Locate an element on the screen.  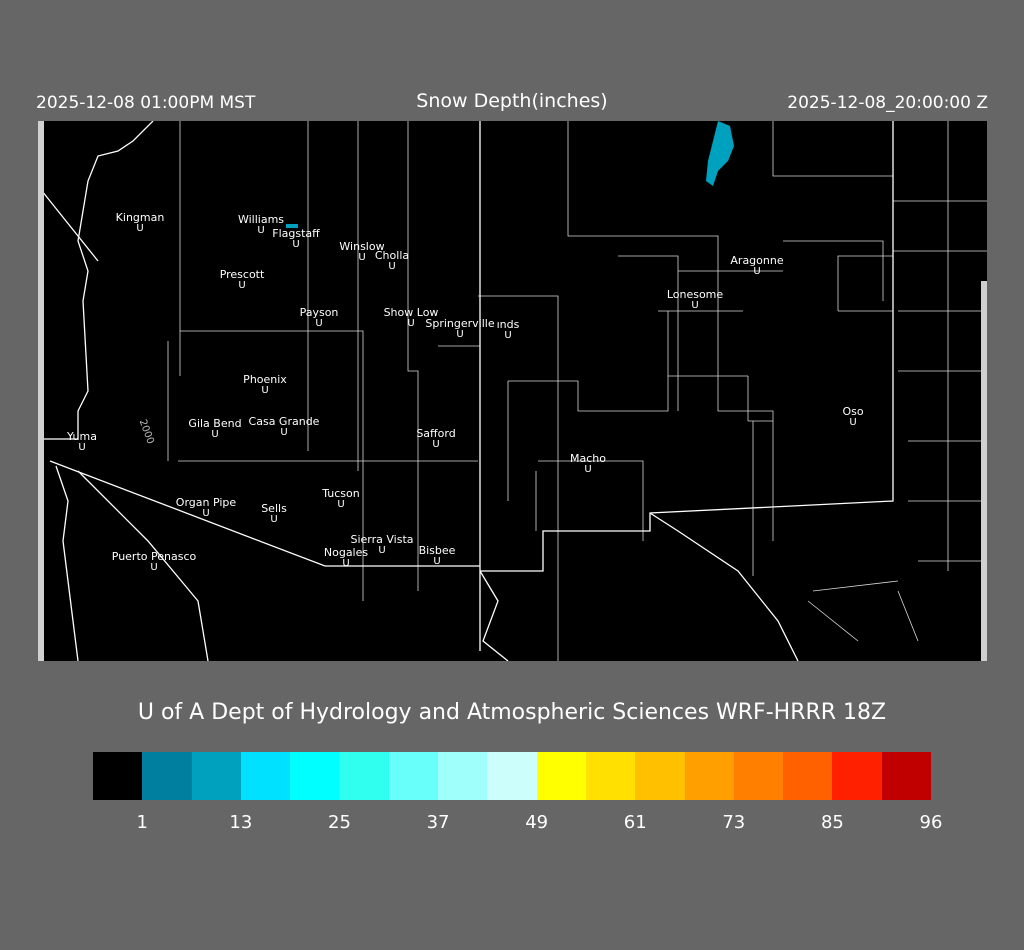
colorbar-label: 61 is located at coordinates (635, 822).